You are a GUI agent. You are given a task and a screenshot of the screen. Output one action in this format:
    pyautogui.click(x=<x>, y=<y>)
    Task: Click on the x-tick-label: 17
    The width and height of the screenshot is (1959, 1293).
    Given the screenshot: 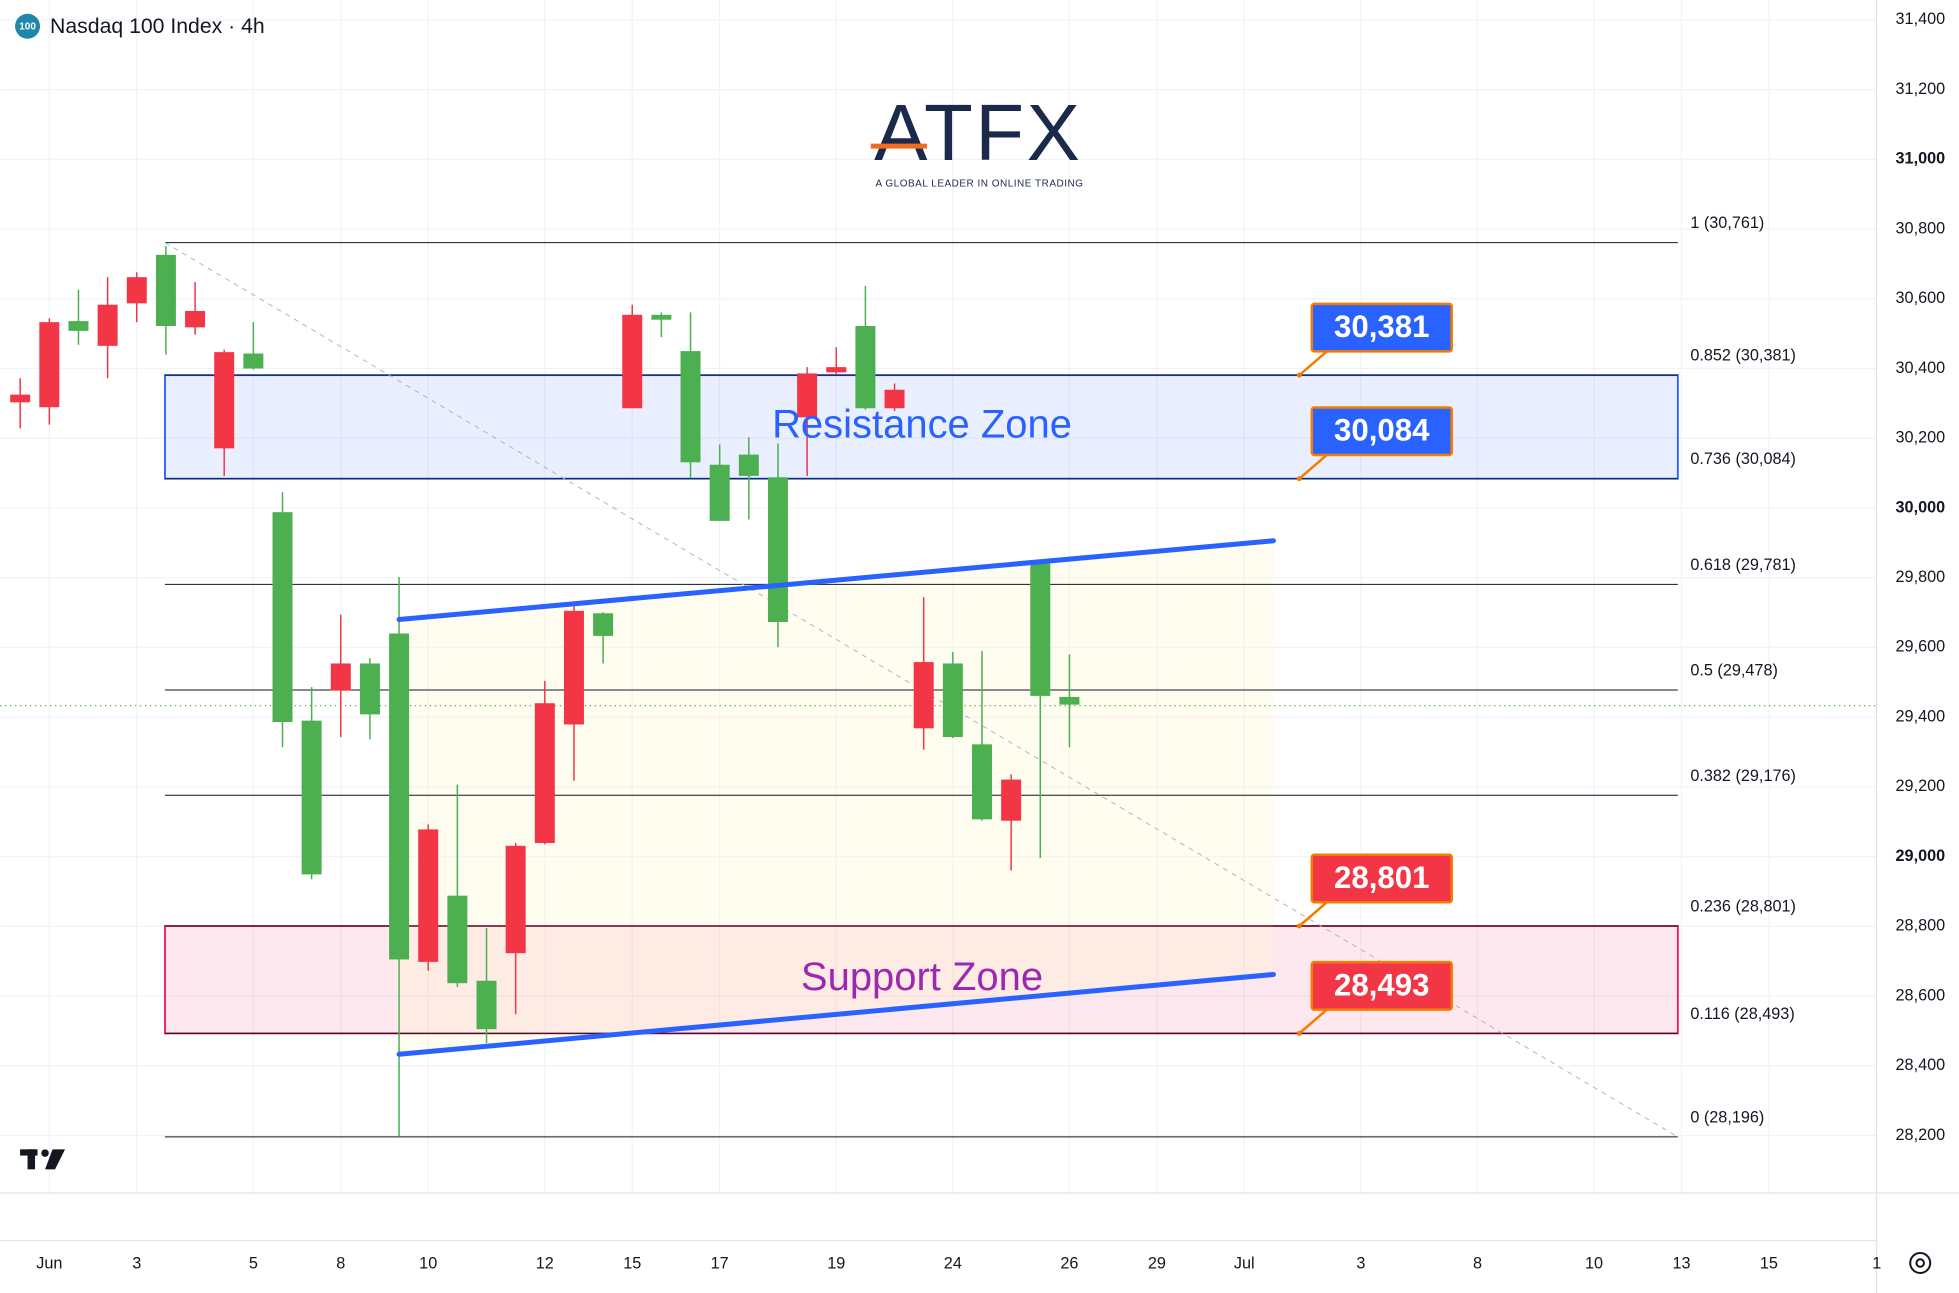 What is the action you would take?
    pyautogui.click(x=720, y=1264)
    